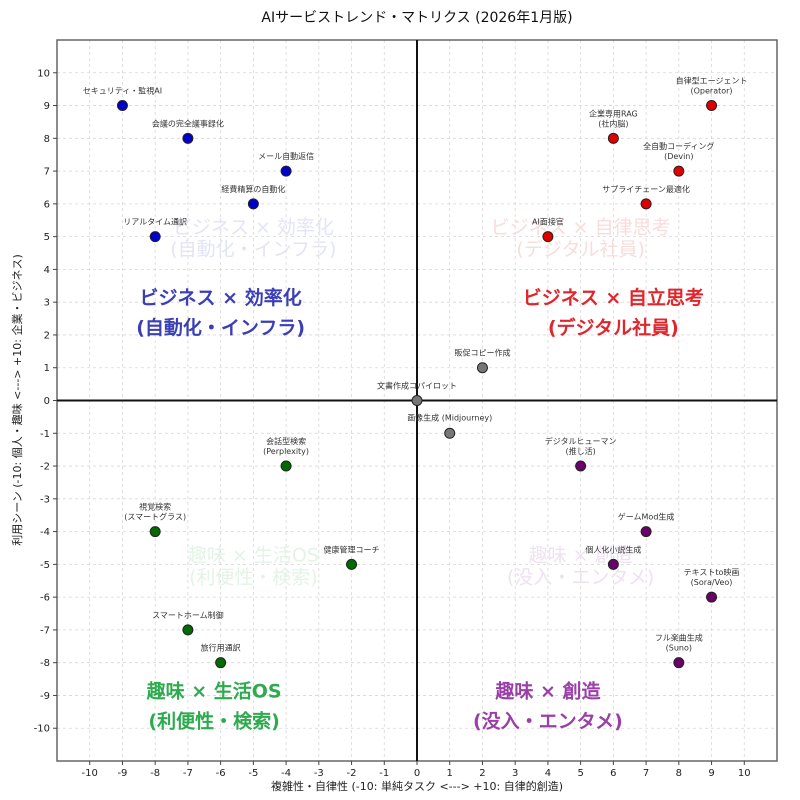 The image size is (800, 800). What do you see at coordinates (384, 773) in the screenshot?
I see `x-tick-label: -1` at bounding box center [384, 773].